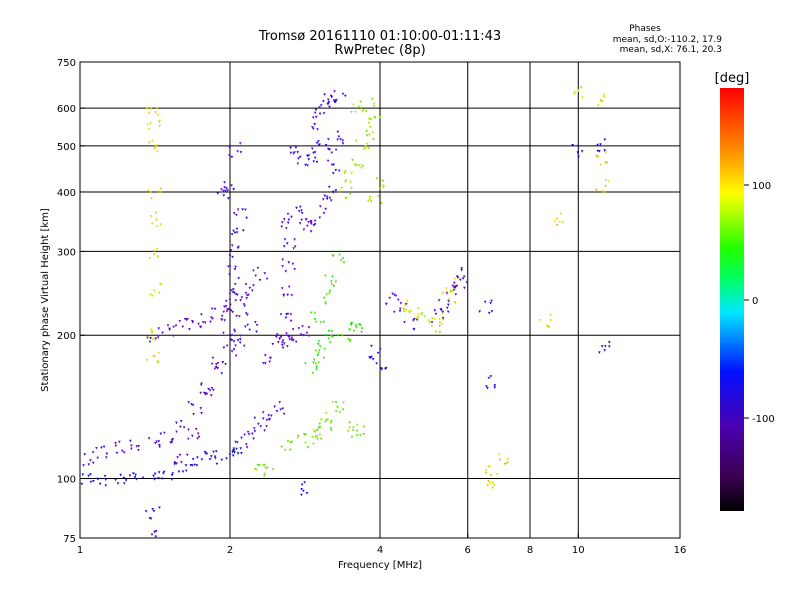  I want to click on y-tick-label: 600, so click(66, 109).